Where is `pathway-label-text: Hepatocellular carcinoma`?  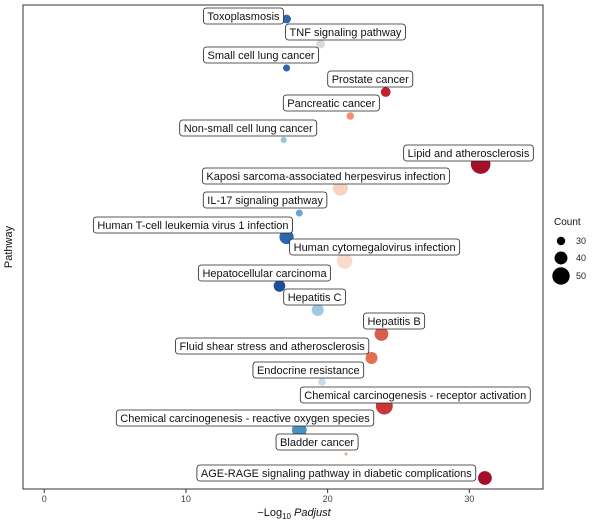
pathway-label-text: Hepatocellular carcinoma is located at coordinates (264, 274).